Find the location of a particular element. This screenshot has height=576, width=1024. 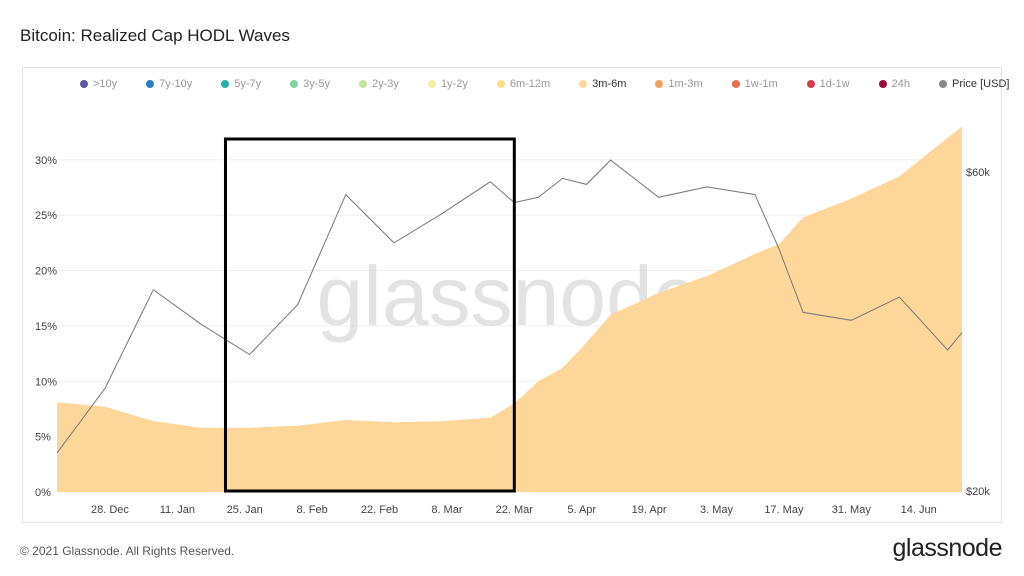

legend-item: 1w-1m is located at coordinates (754, 84).